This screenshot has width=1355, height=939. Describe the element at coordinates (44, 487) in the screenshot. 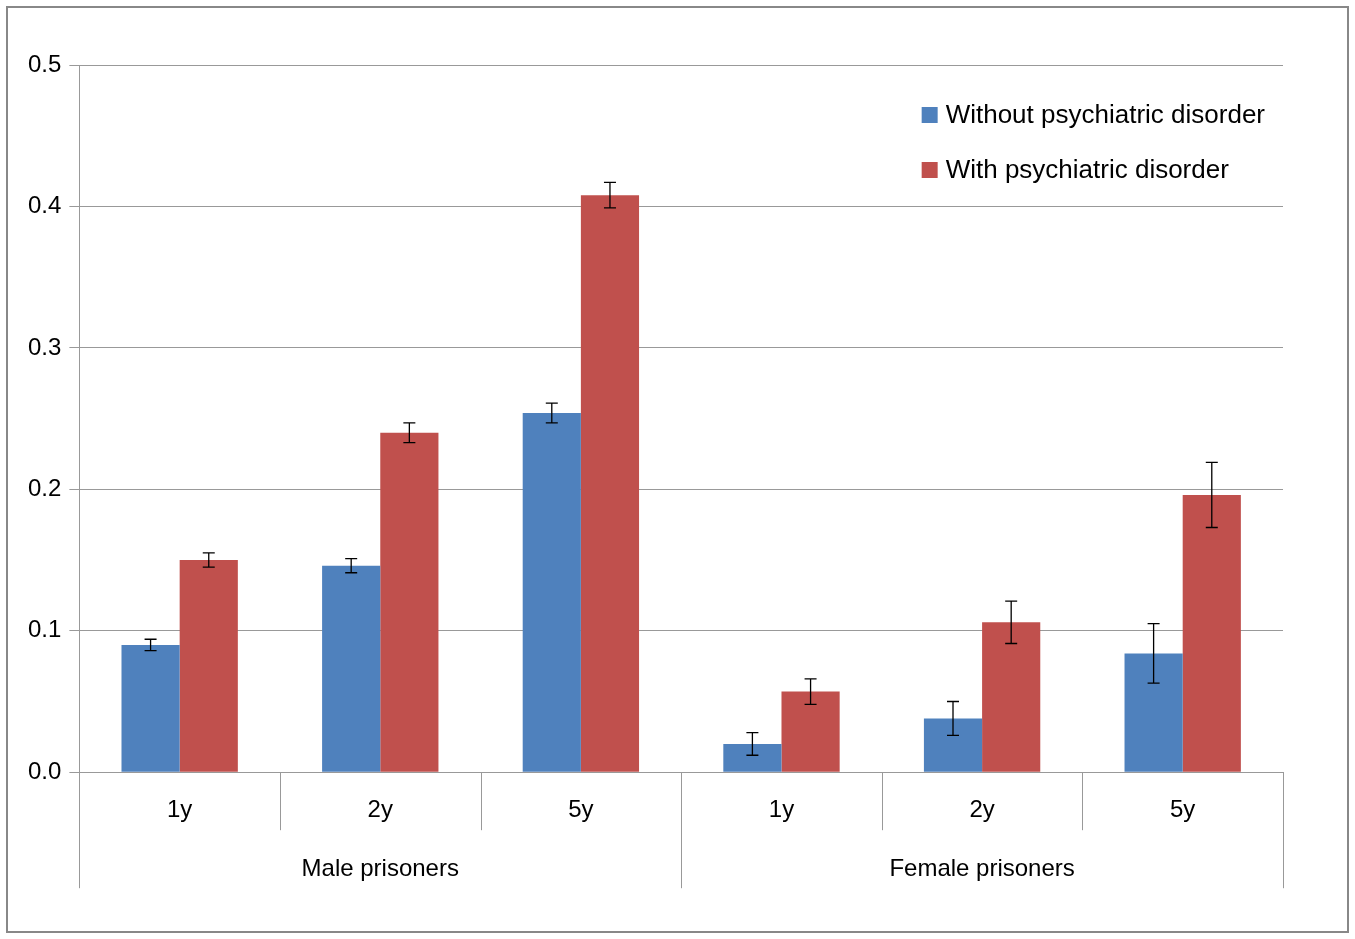

I see `y-tick-label: 0.2` at that location.